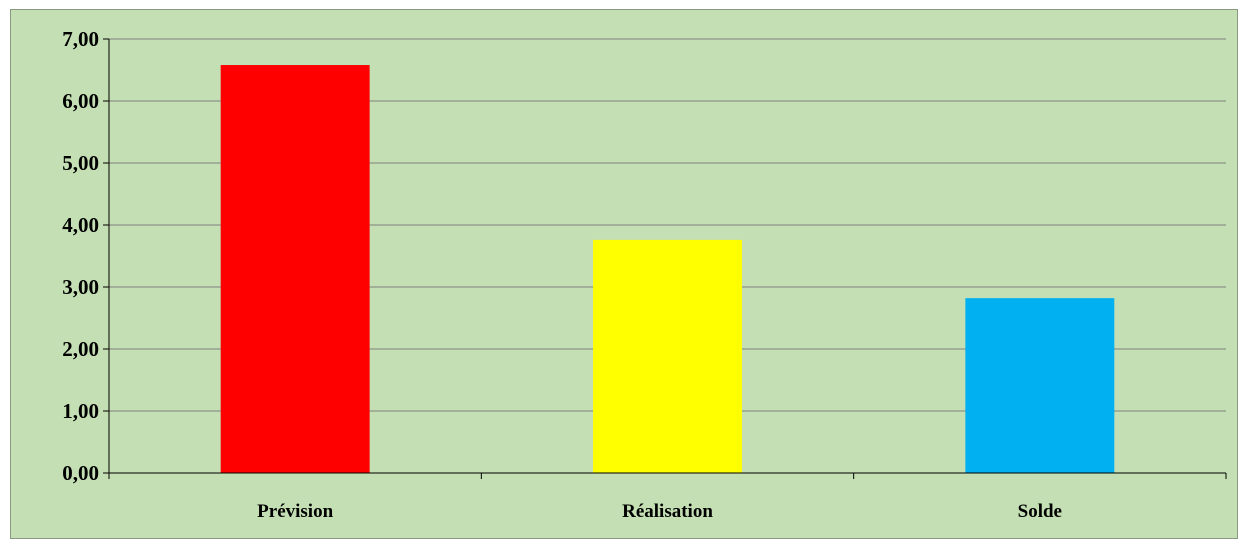 Image resolution: width=1244 pixels, height=546 pixels. I want to click on x-category-label: Prévision, so click(295, 511).